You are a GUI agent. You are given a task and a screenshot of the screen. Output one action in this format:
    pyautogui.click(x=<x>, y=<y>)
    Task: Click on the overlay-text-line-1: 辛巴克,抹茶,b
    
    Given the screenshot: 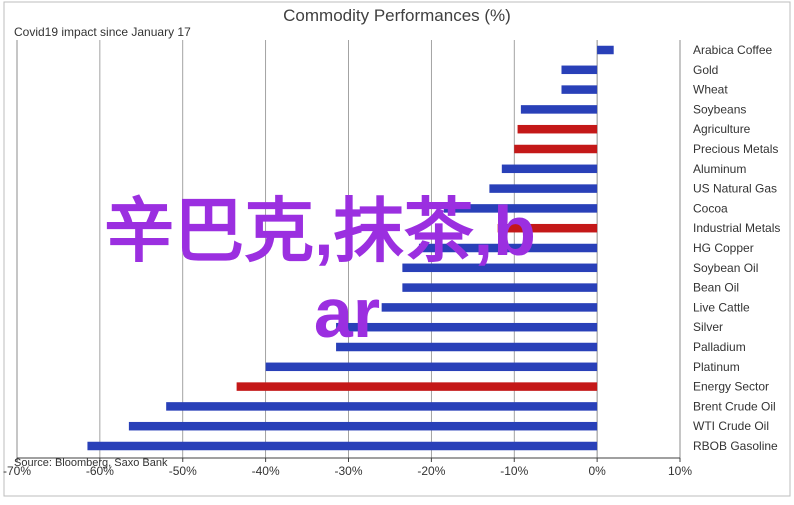 What is the action you would take?
    pyautogui.click(x=320, y=231)
    